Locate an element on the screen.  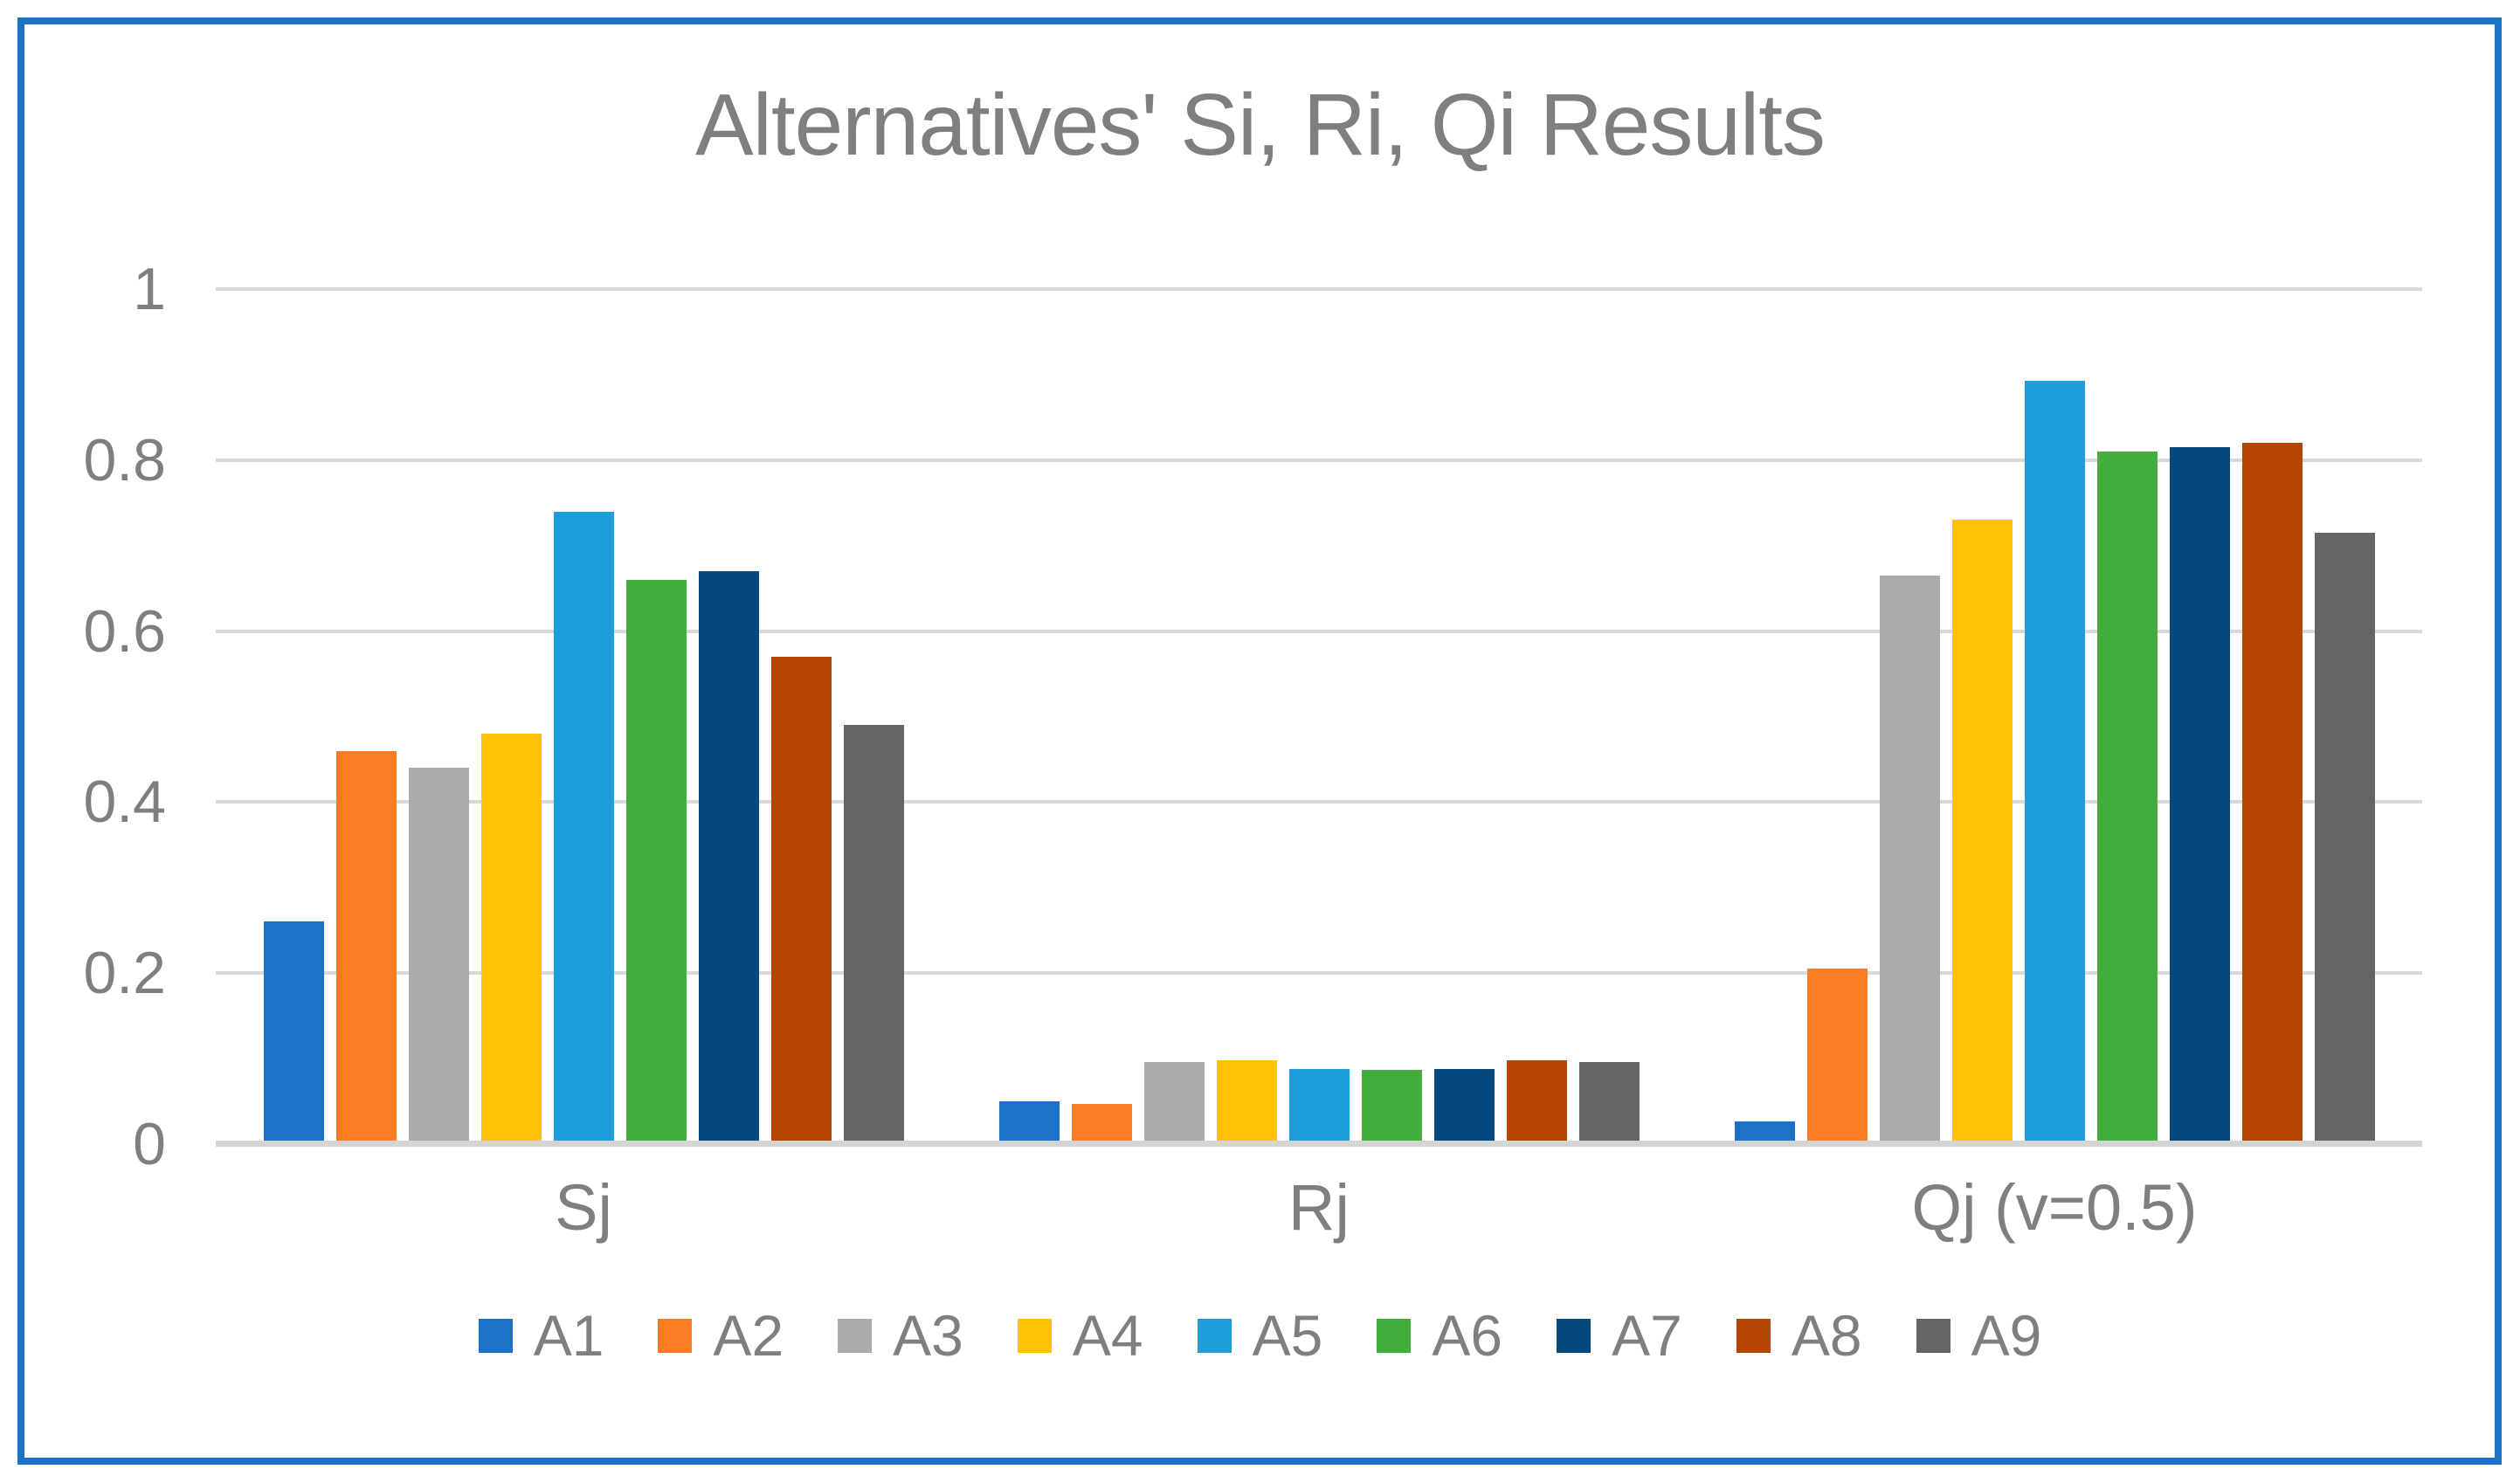
legend-label: A4 is located at coordinates (1107, 1335).